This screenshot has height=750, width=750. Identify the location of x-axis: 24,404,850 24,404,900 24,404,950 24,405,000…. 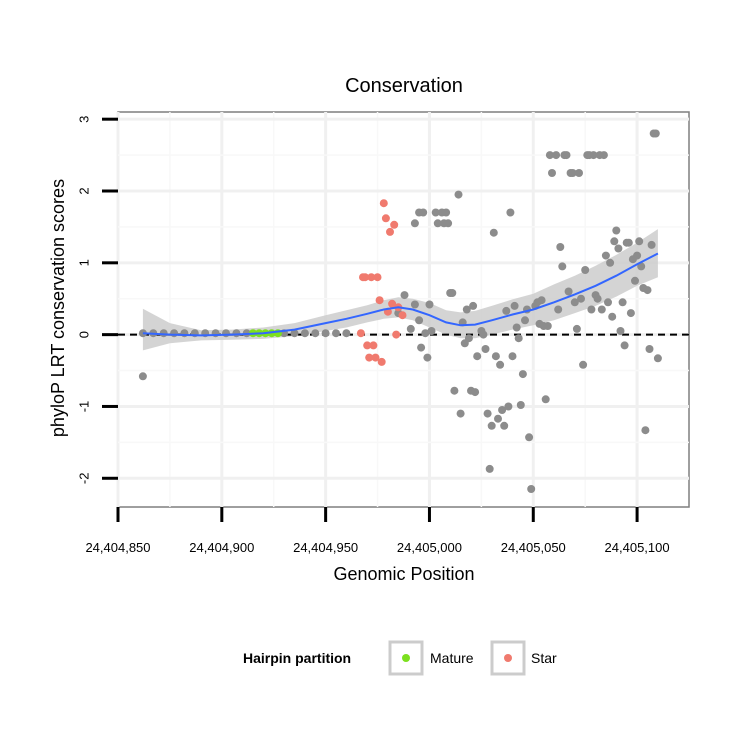
(377, 531).